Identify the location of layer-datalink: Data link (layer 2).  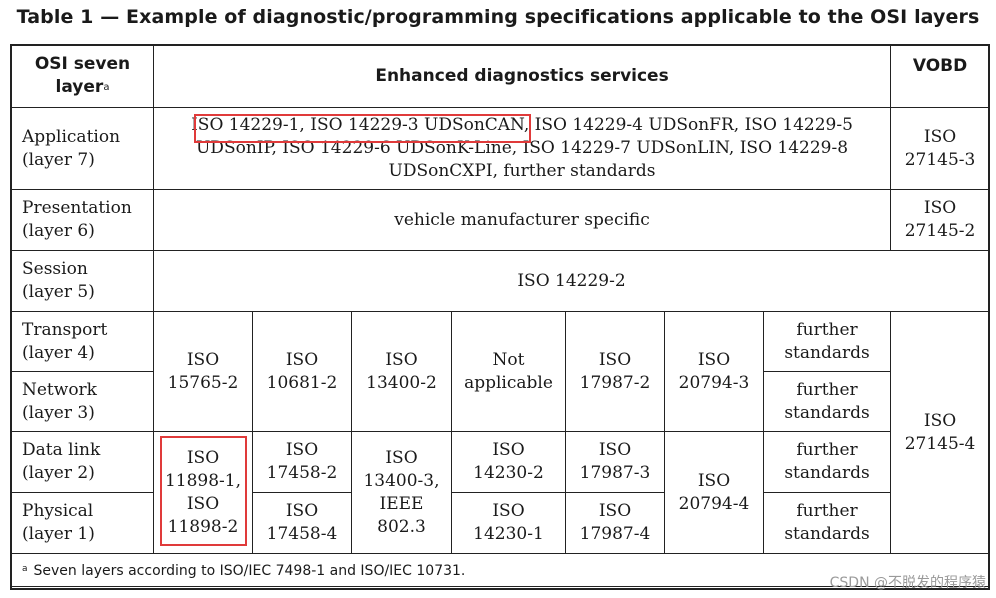
(82, 462).